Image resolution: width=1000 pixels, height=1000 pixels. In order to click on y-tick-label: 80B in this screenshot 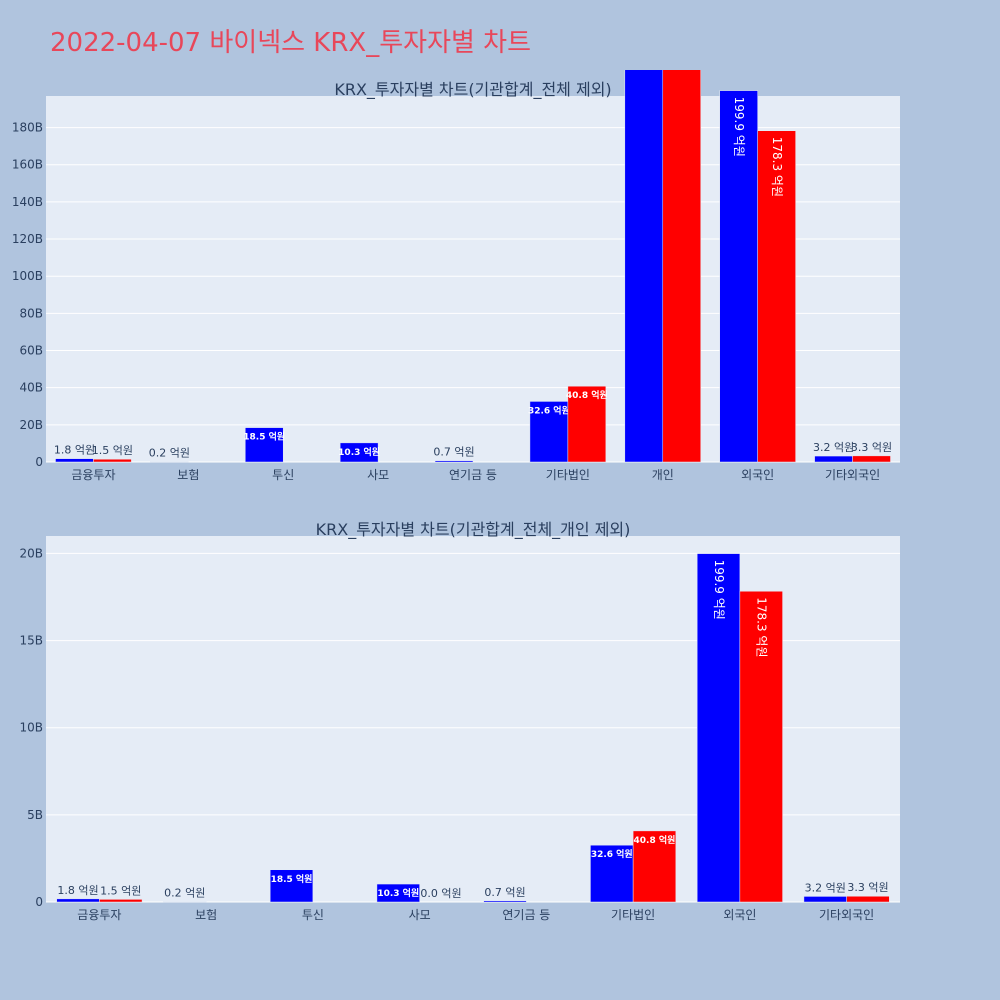, I will do `click(31, 313)`.